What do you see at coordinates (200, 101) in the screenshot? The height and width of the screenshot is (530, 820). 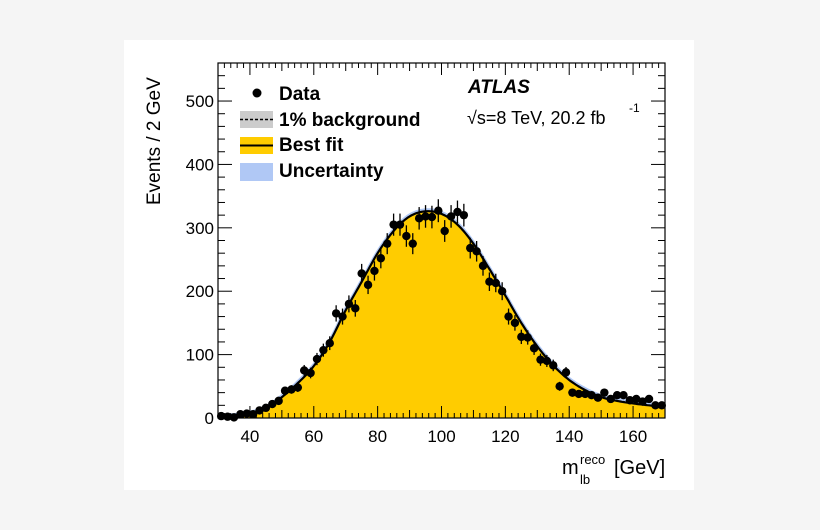 I see `y-tick-label: 500` at bounding box center [200, 101].